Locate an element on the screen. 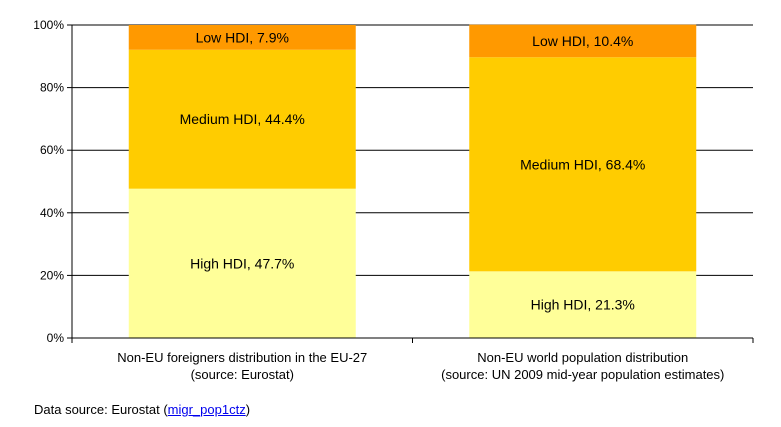  y-tick-label: 20% is located at coordinates (52, 275).